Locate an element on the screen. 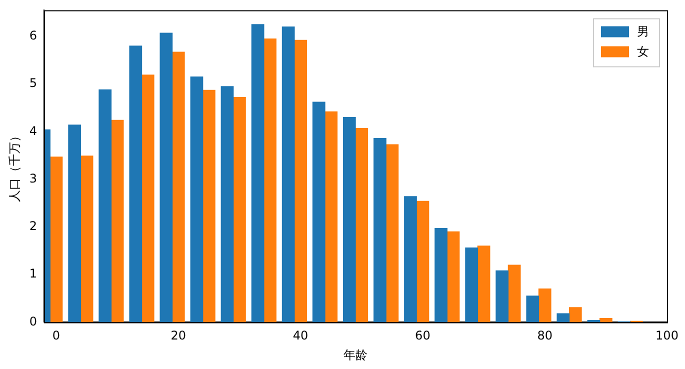 Image resolution: width=685 pixels, height=369 pixels. legend-label: 男 is located at coordinates (643, 31).